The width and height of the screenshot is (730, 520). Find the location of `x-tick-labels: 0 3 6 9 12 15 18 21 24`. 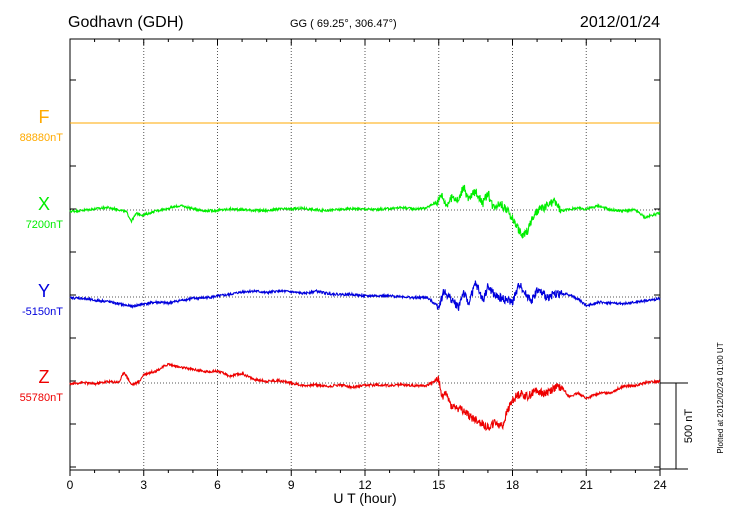

x-tick-labels: 0 3 6 9 12 15 18 21 24 is located at coordinates (367, 485).